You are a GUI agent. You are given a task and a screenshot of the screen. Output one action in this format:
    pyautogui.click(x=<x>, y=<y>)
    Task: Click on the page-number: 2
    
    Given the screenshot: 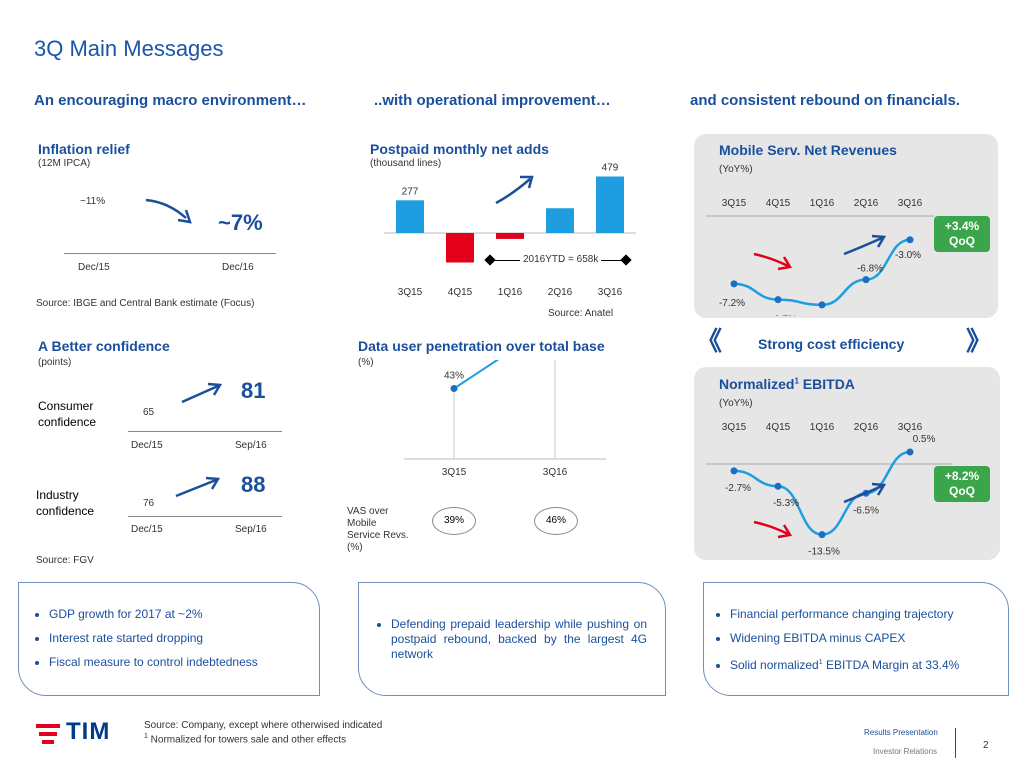 What is the action you would take?
    pyautogui.click(x=986, y=745)
    